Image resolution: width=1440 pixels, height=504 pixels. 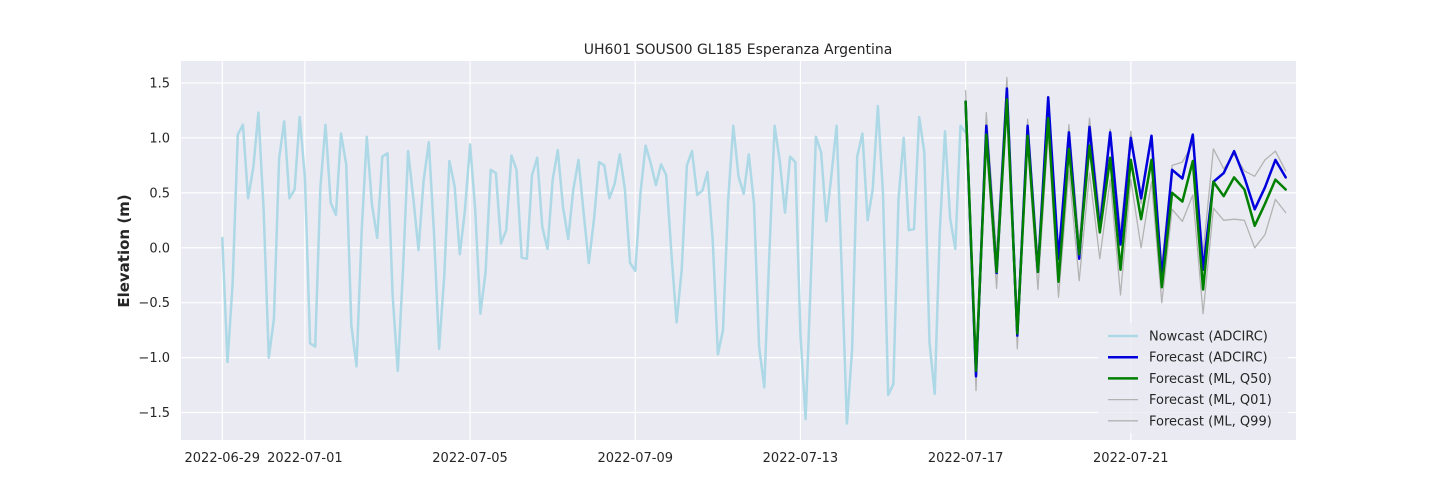 What do you see at coordinates (159, 248) in the screenshot?
I see `y-tick-label: 0.0` at bounding box center [159, 248].